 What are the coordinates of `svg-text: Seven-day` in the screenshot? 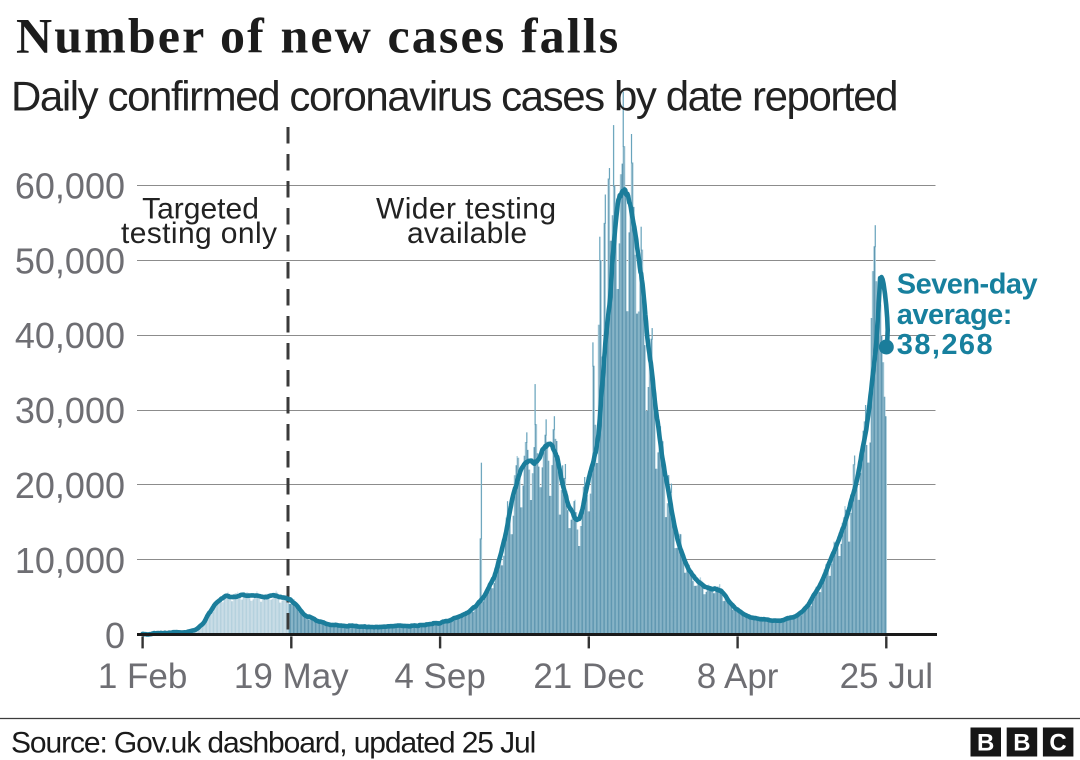 It's located at (967, 285).